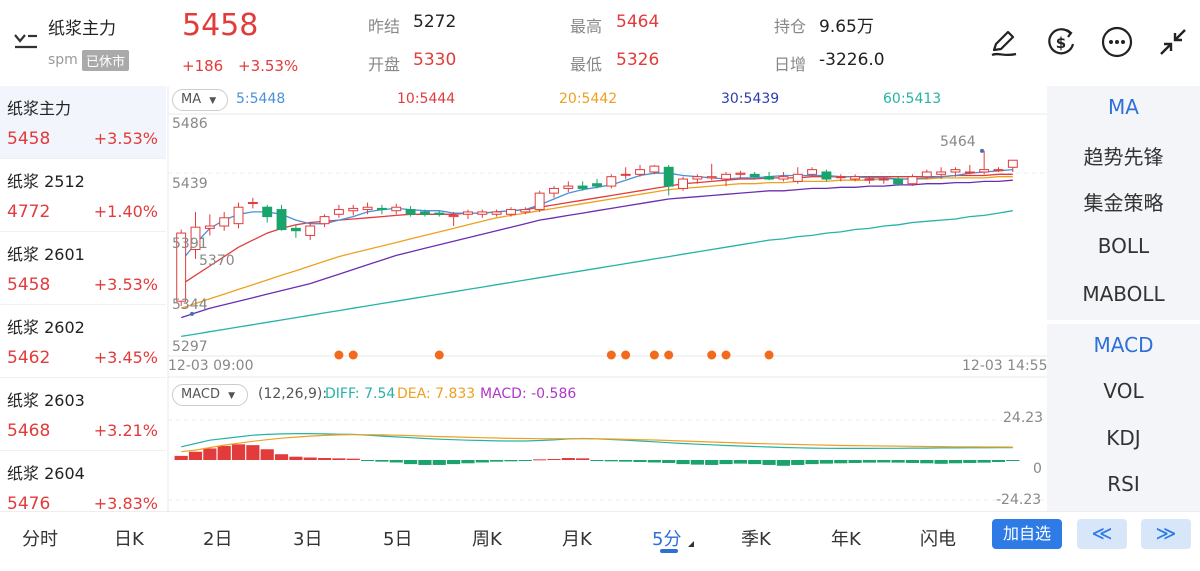  Describe the element at coordinates (40, 539) in the screenshot. I see `tab-intraday: 分时` at that location.